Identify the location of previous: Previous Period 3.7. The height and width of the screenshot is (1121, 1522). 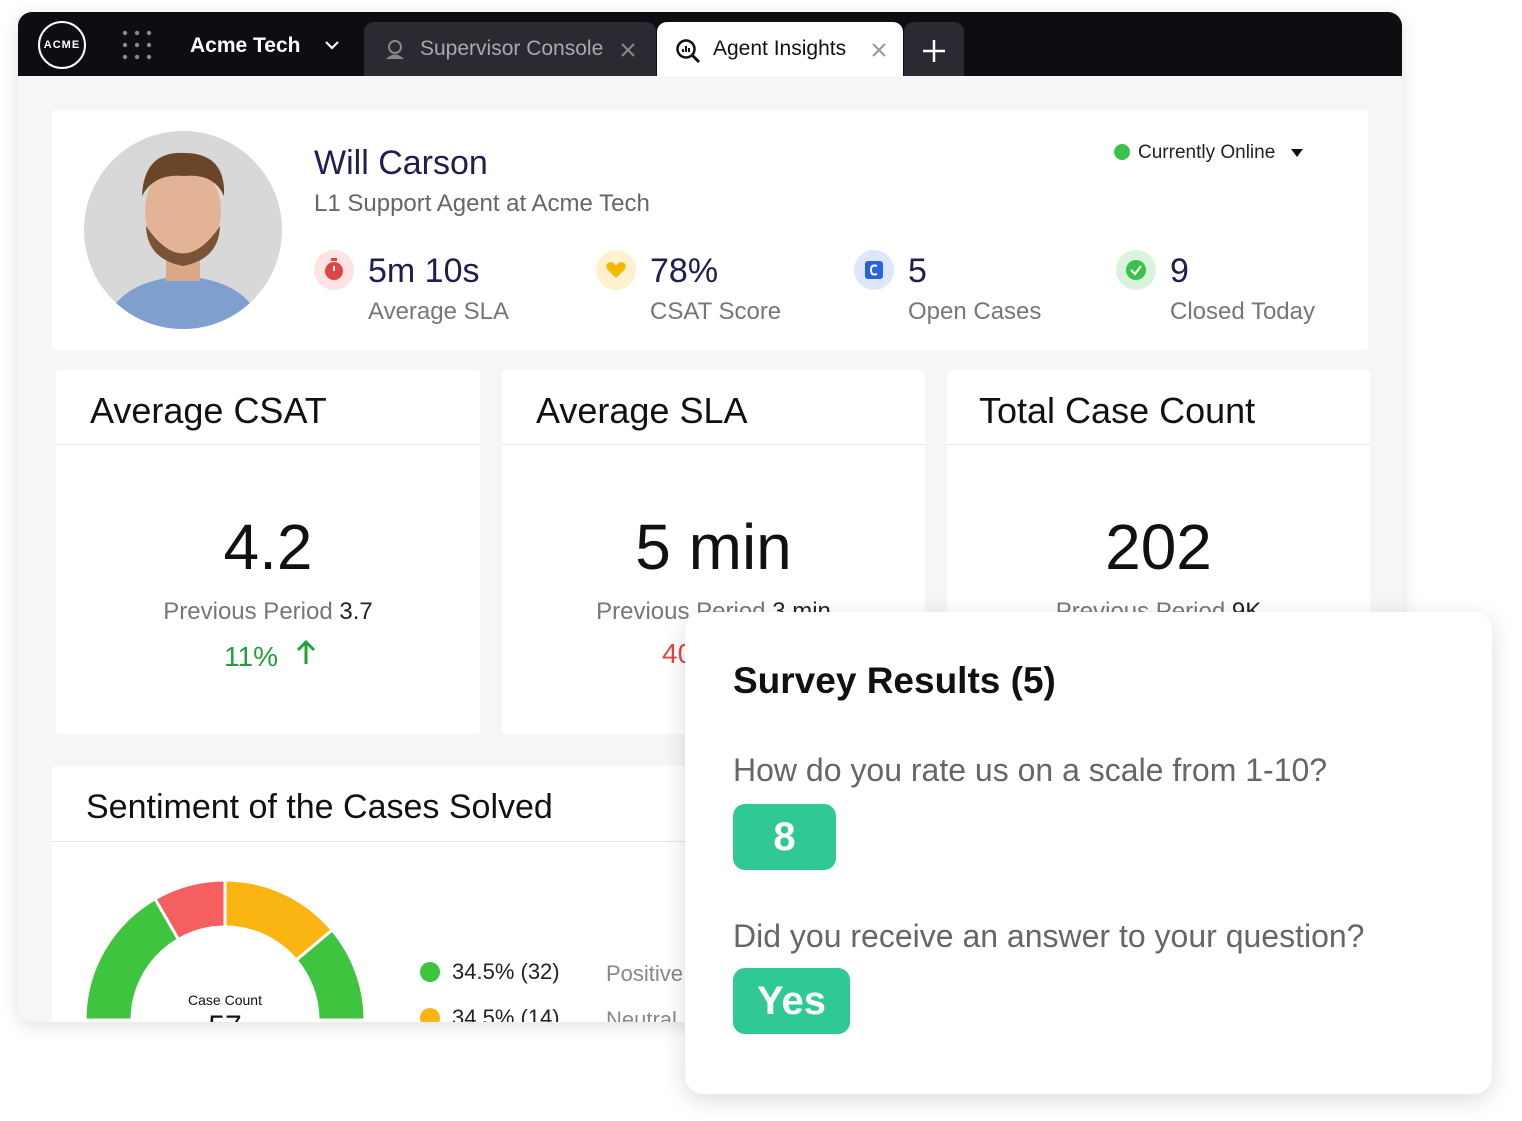
(268, 612).